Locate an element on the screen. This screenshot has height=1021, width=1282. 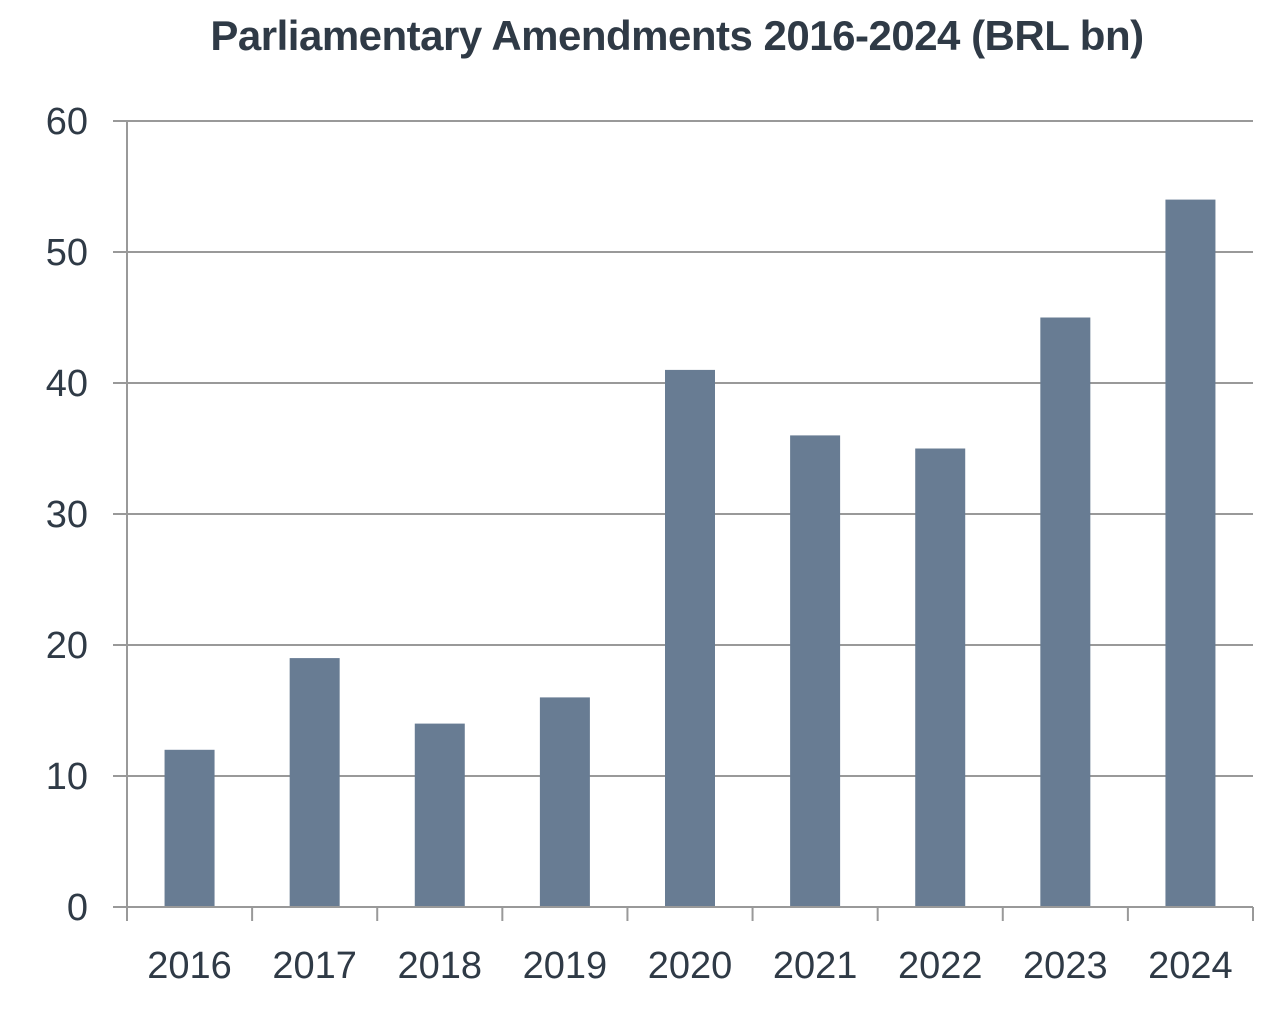
x-tick-label: 2021 is located at coordinates (815, 966).